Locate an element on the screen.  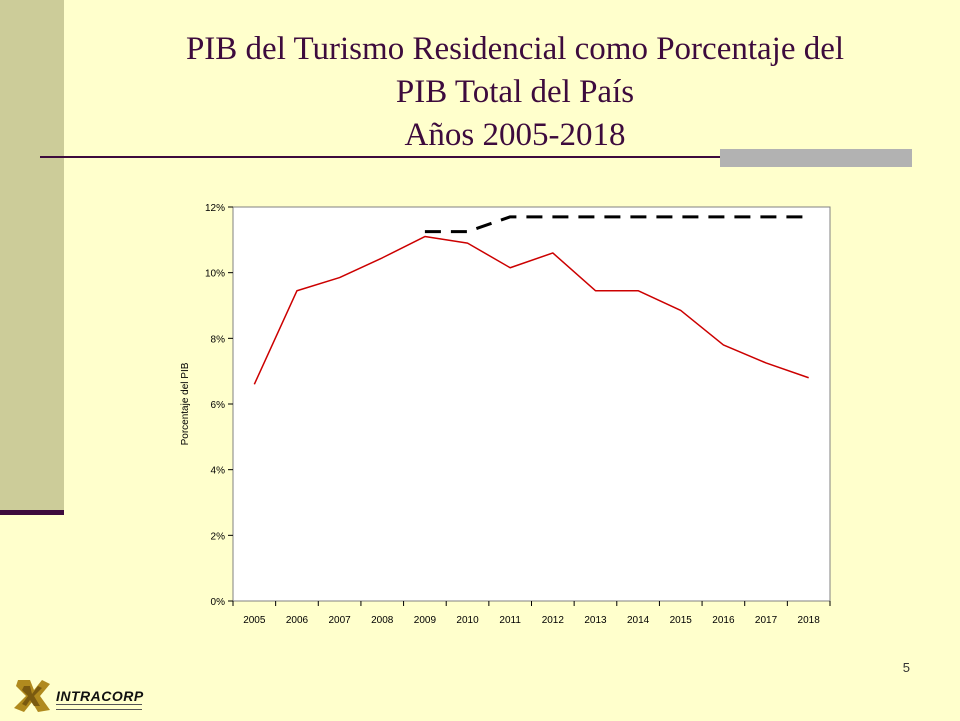
logo-mark-icon is located at coordinates (32, 696).